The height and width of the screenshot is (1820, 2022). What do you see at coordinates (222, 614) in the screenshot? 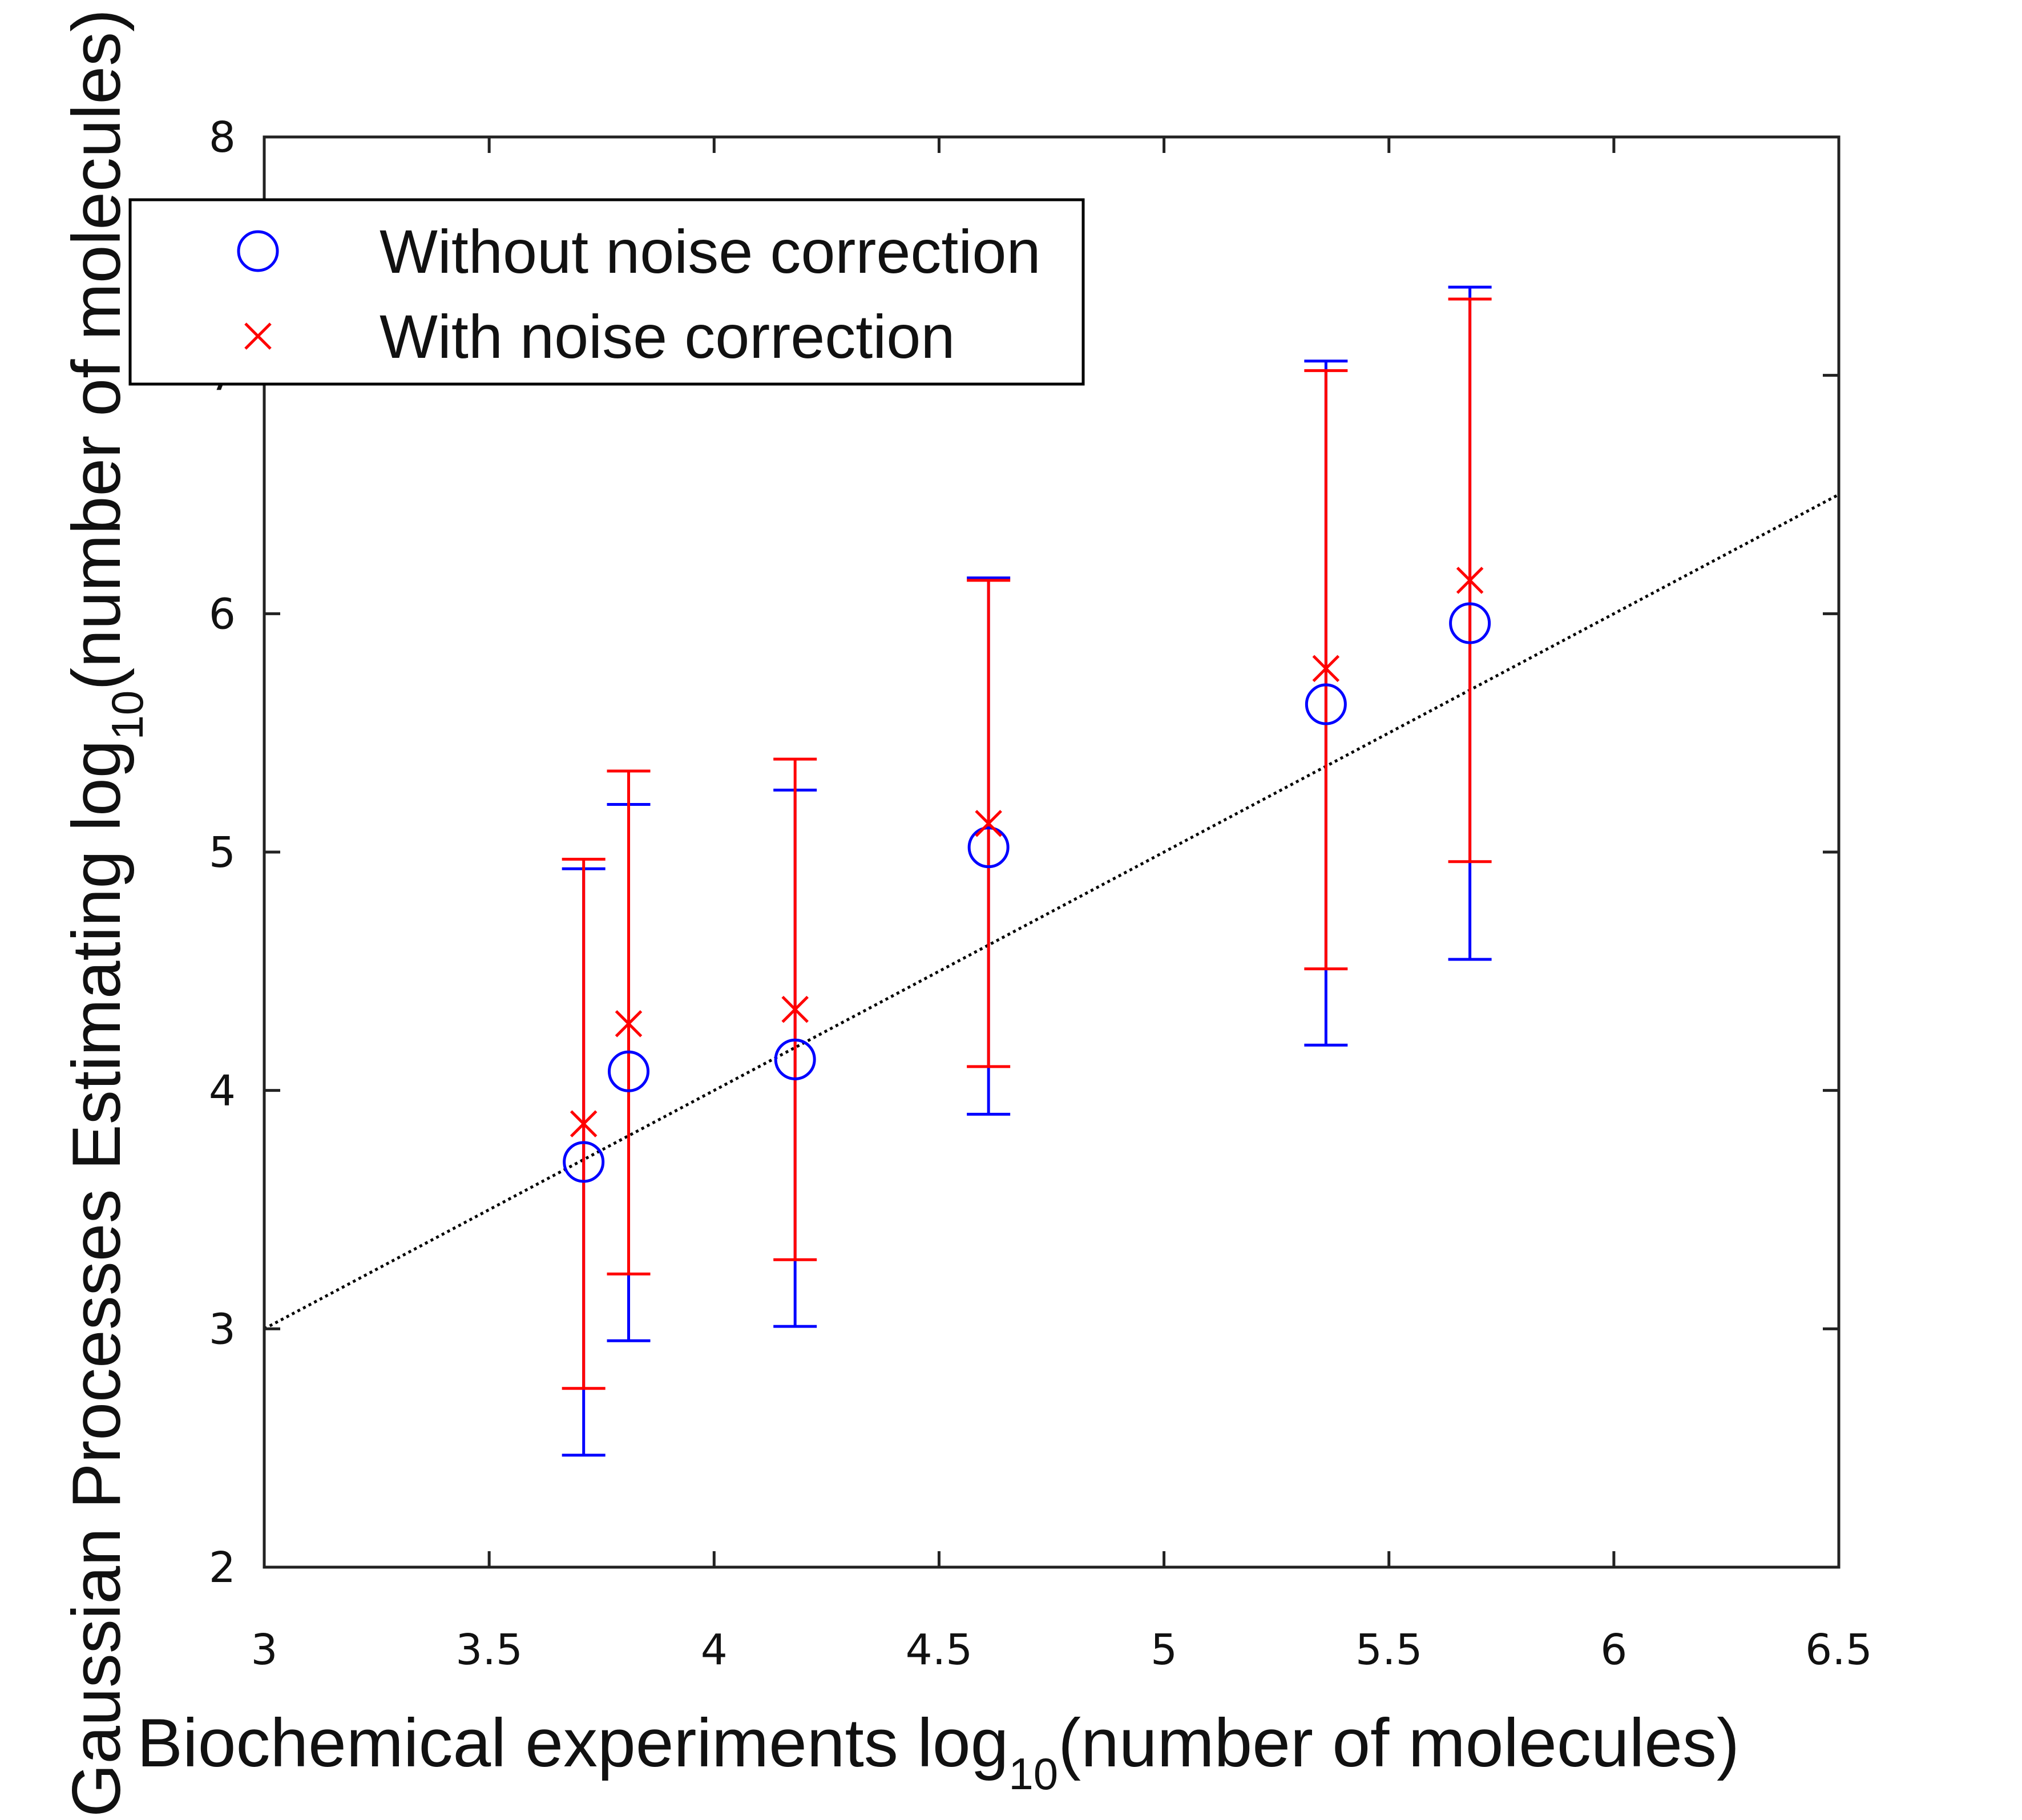
I see `y-tick-label: 6` at bounding box center [222, 614].